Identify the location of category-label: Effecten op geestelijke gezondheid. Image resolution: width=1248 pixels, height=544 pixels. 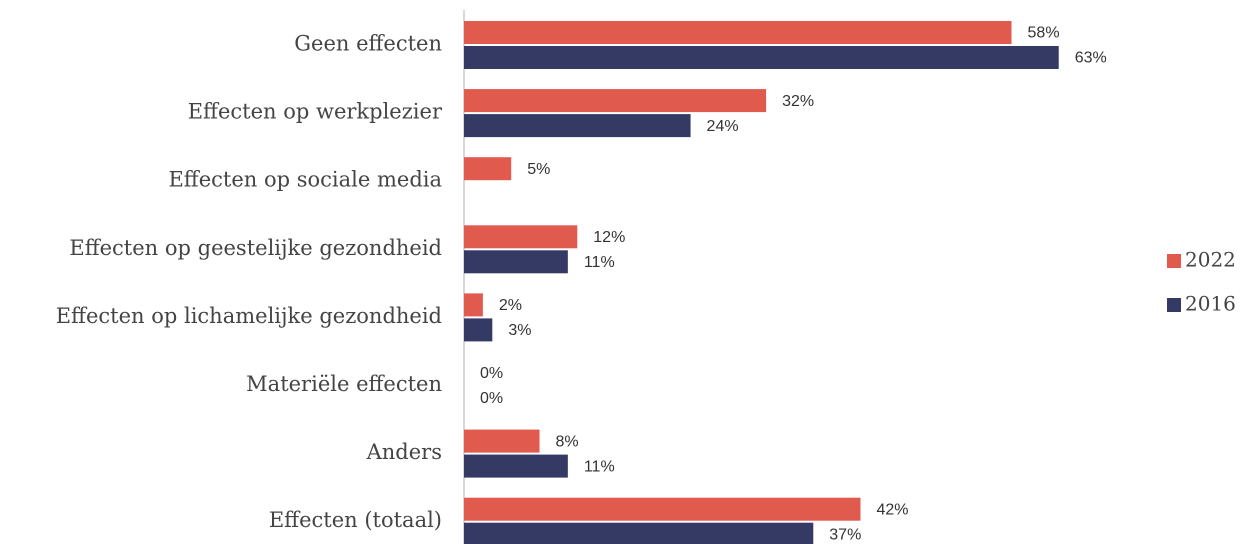
(255, 248).